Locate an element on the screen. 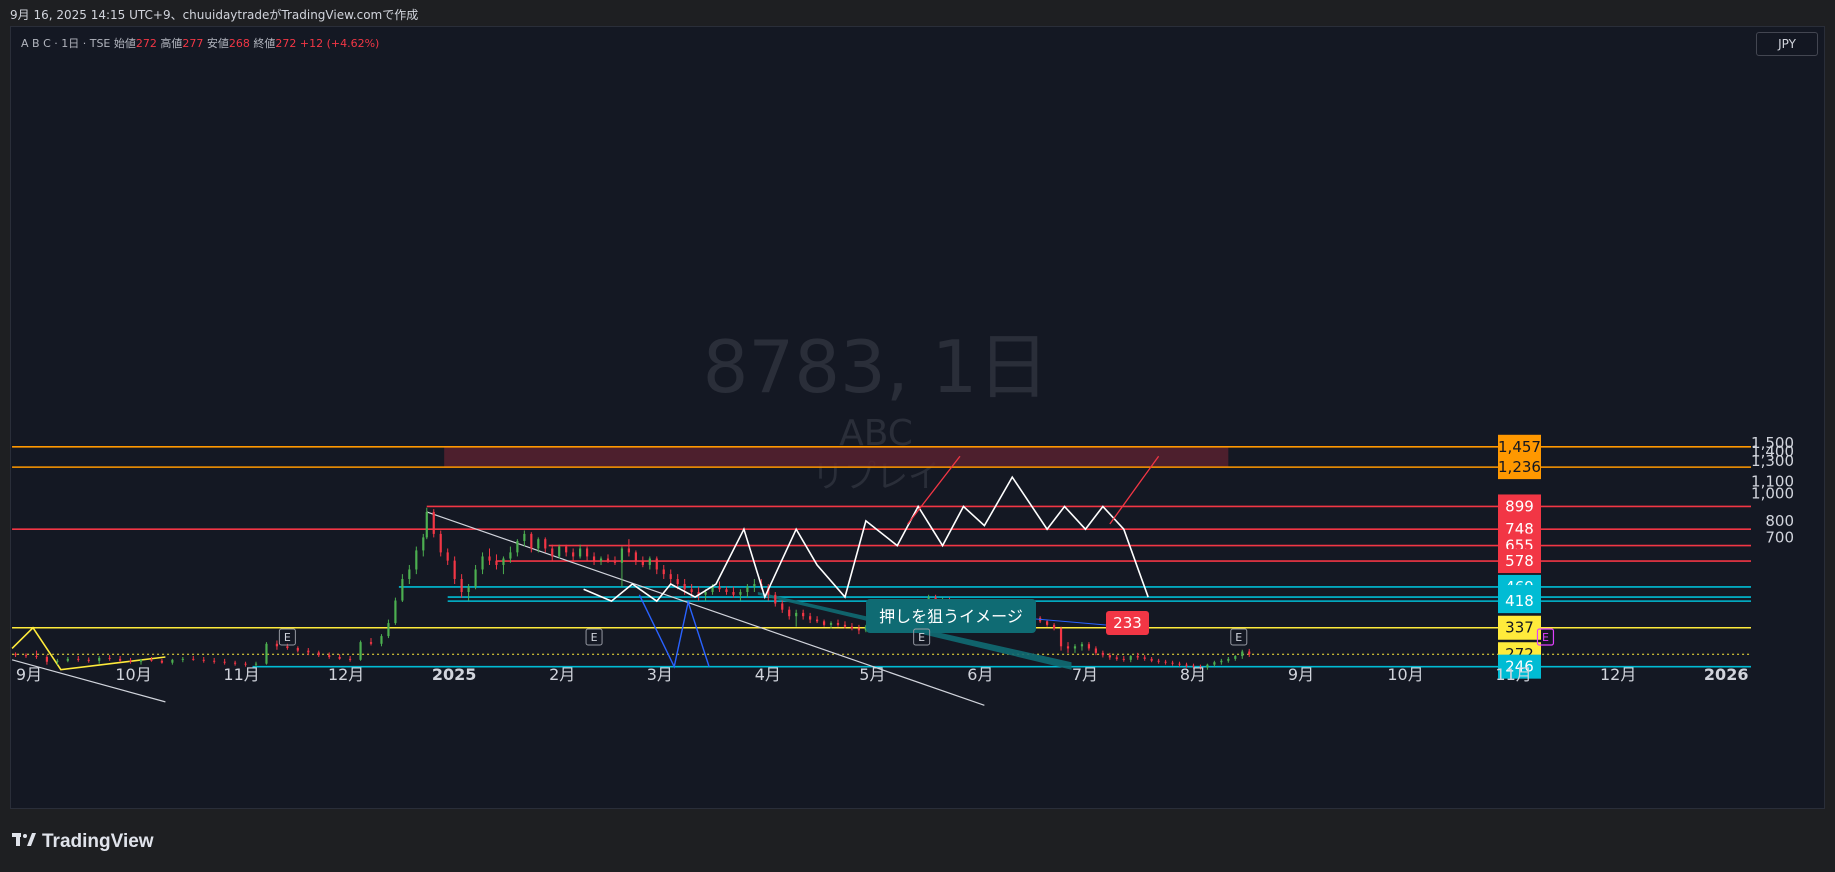  price-level-badge: 578 is located at coordinates (1519, 561).